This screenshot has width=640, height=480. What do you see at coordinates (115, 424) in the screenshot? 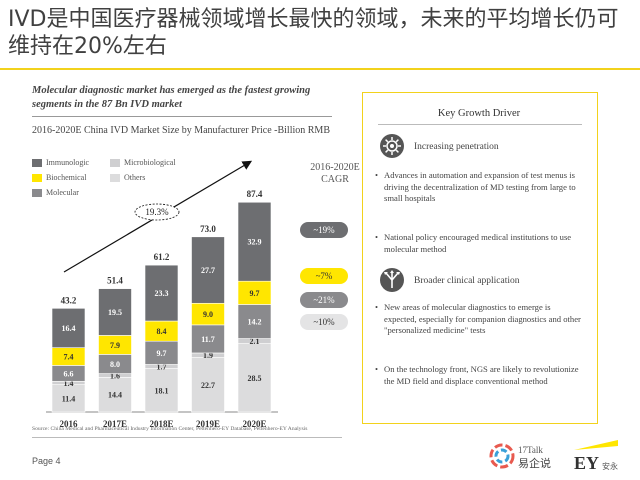
I see `x-tick-label: 2017E` at bounding box center [115, 424].